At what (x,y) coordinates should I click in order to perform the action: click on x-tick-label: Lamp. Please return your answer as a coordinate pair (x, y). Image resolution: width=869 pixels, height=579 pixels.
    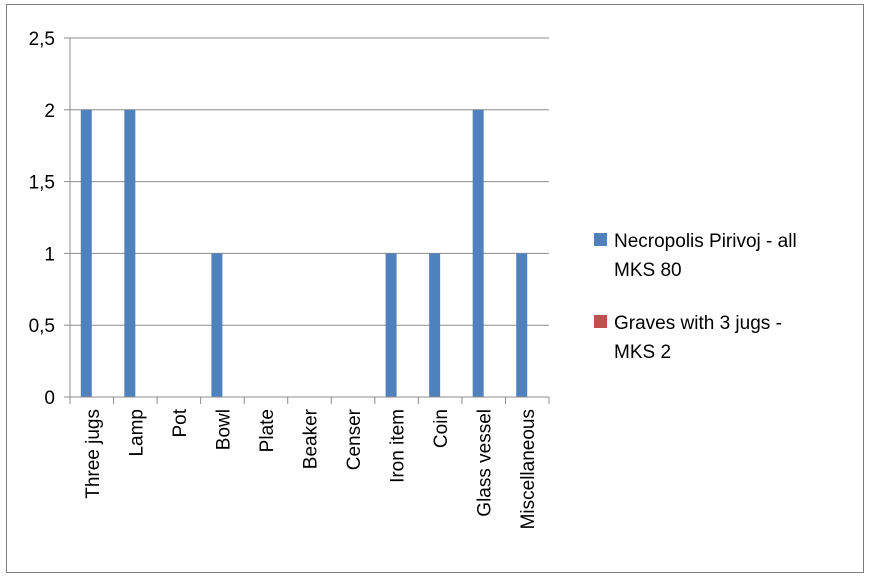
    Looking at the image, I should click on (136, 433).